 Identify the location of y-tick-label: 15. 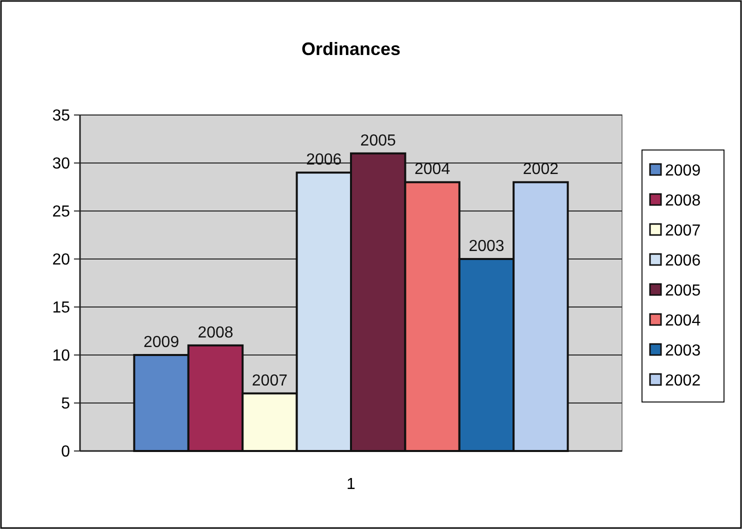
(61, 308).